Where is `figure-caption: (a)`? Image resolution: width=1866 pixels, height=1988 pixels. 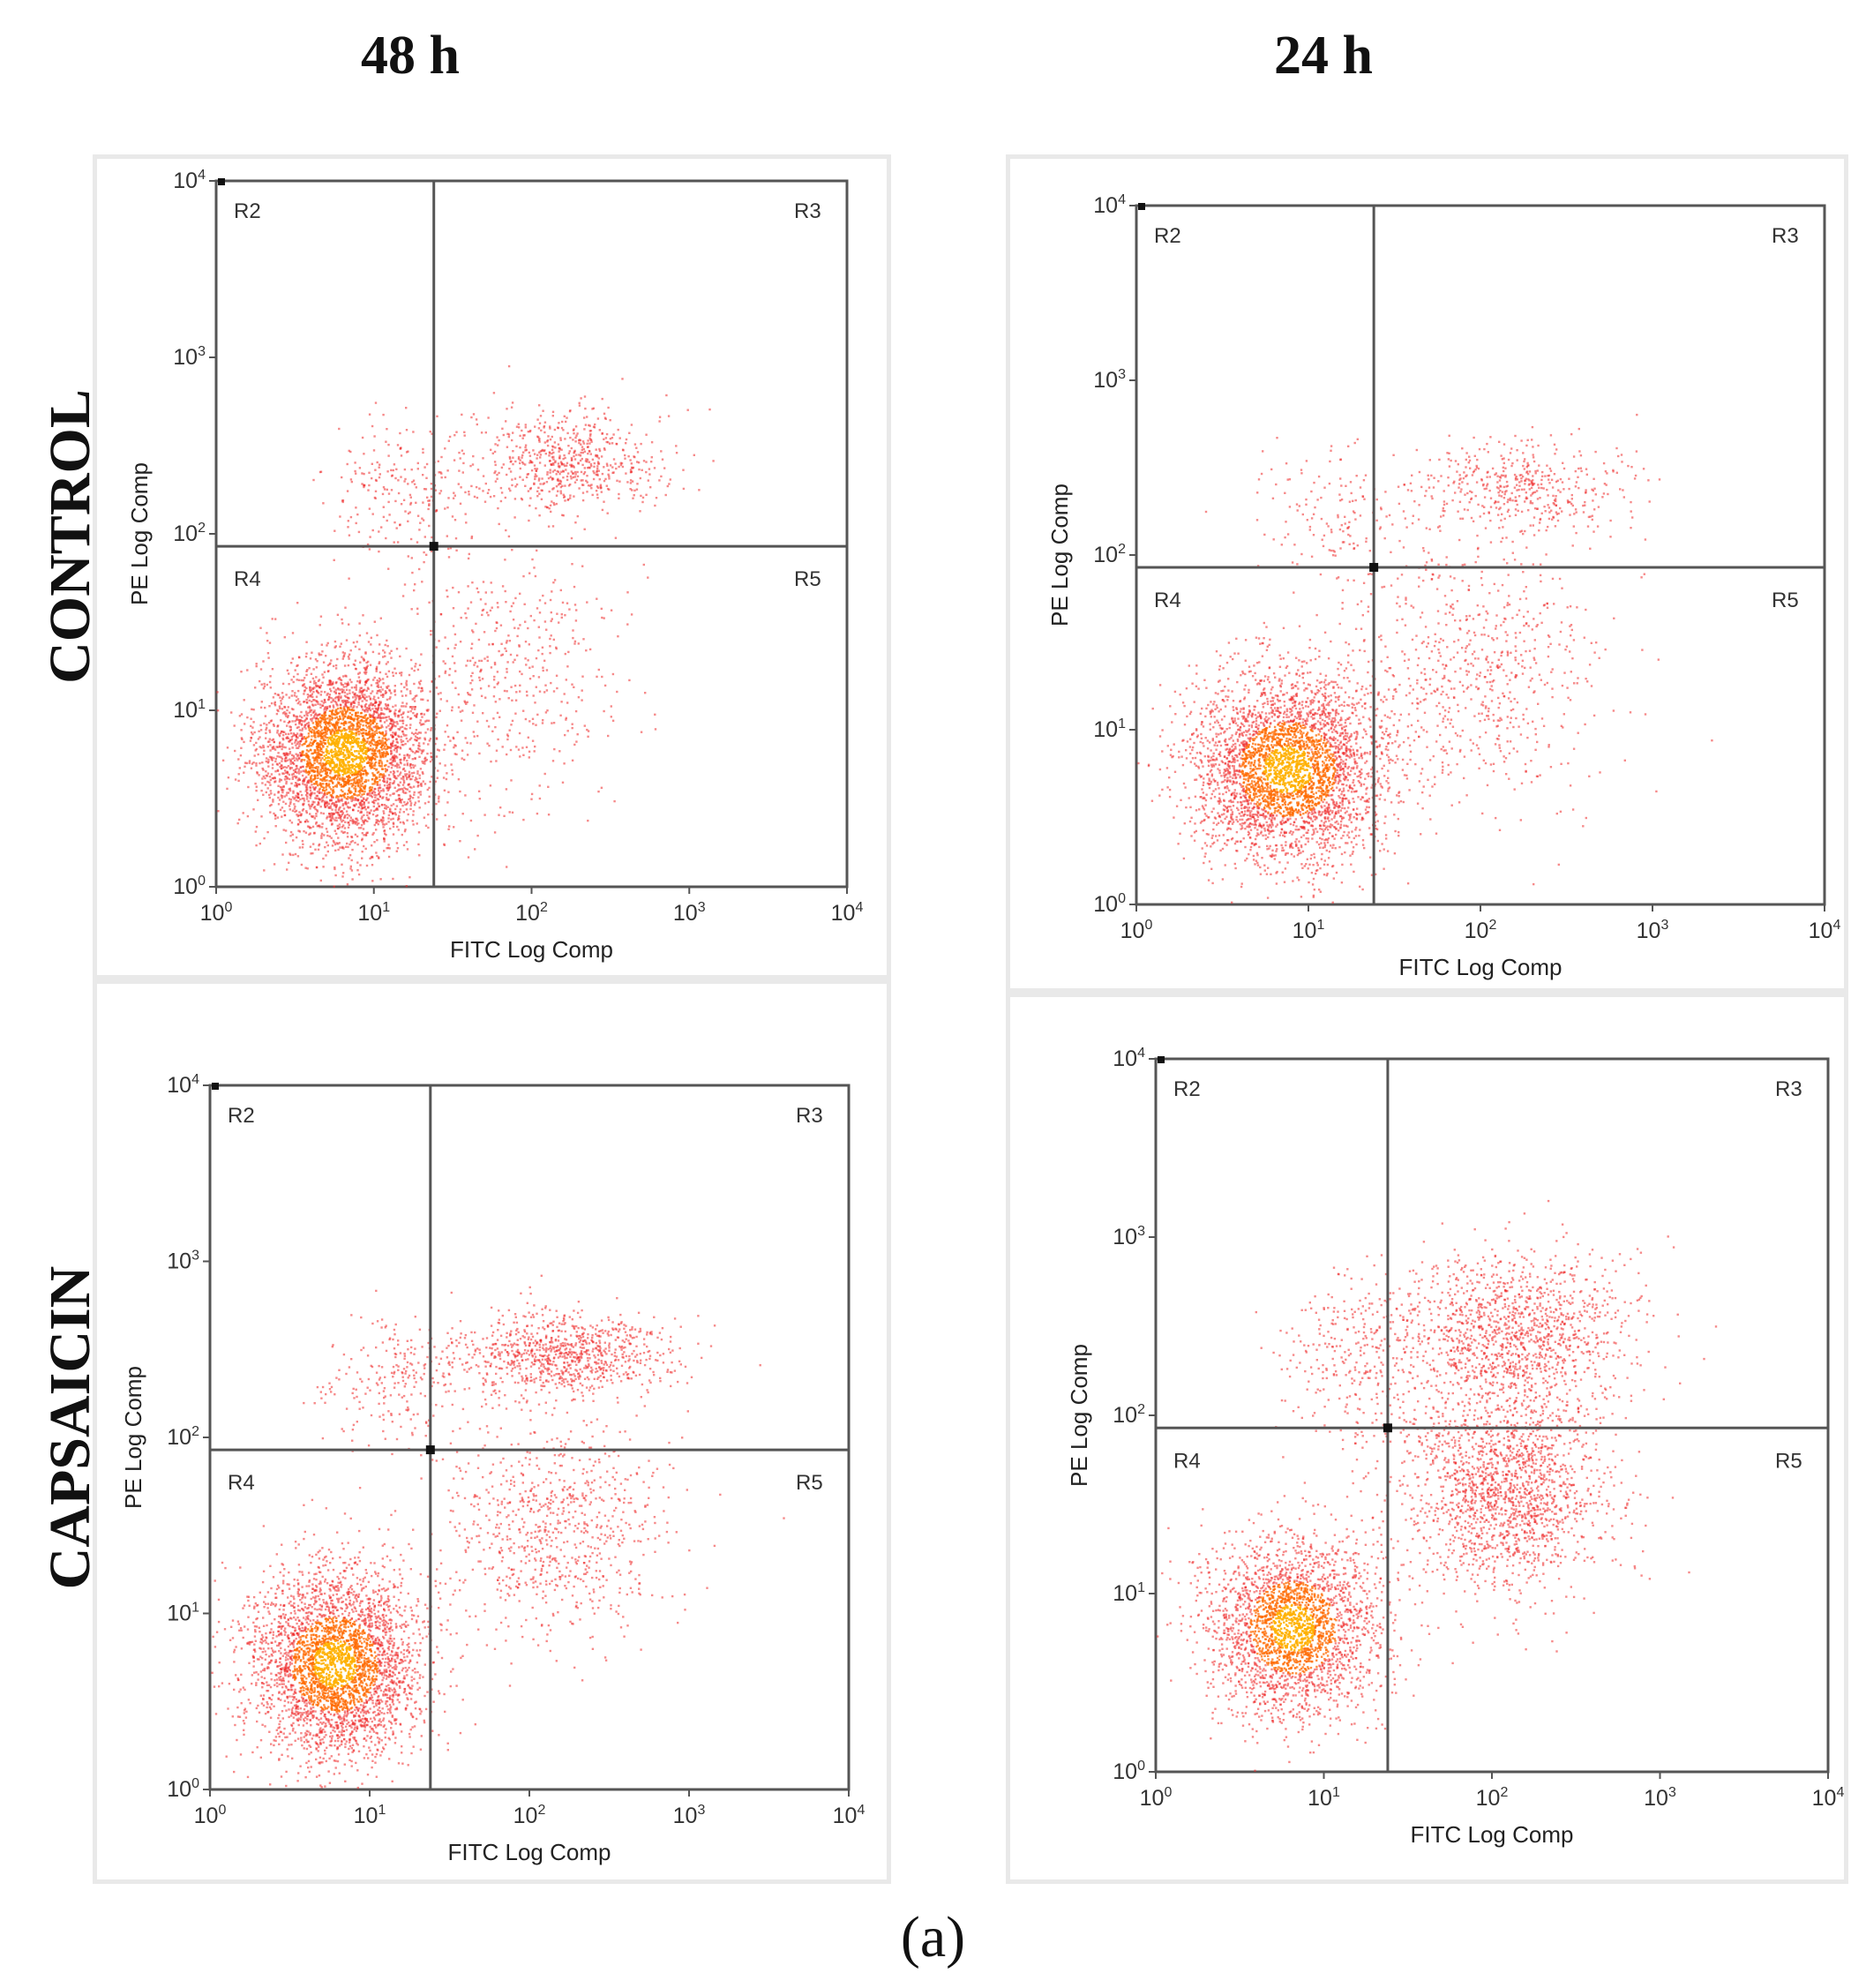
figure-caption: (a) is located at coordinates (933, 1937).